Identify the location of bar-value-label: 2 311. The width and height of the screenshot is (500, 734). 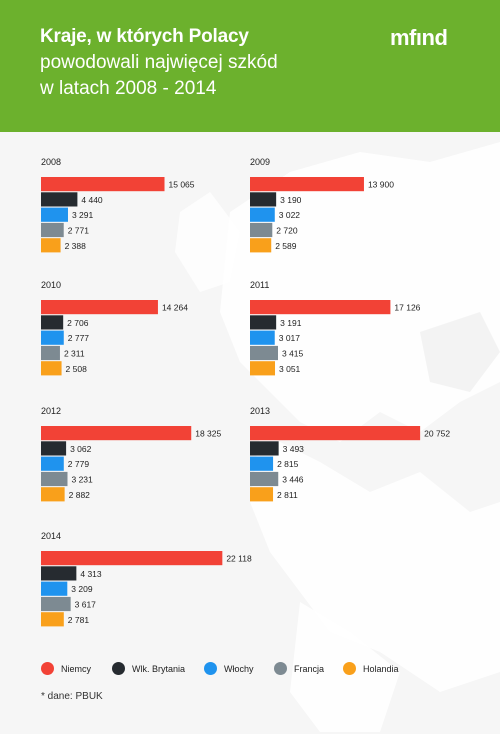
(74, 354).